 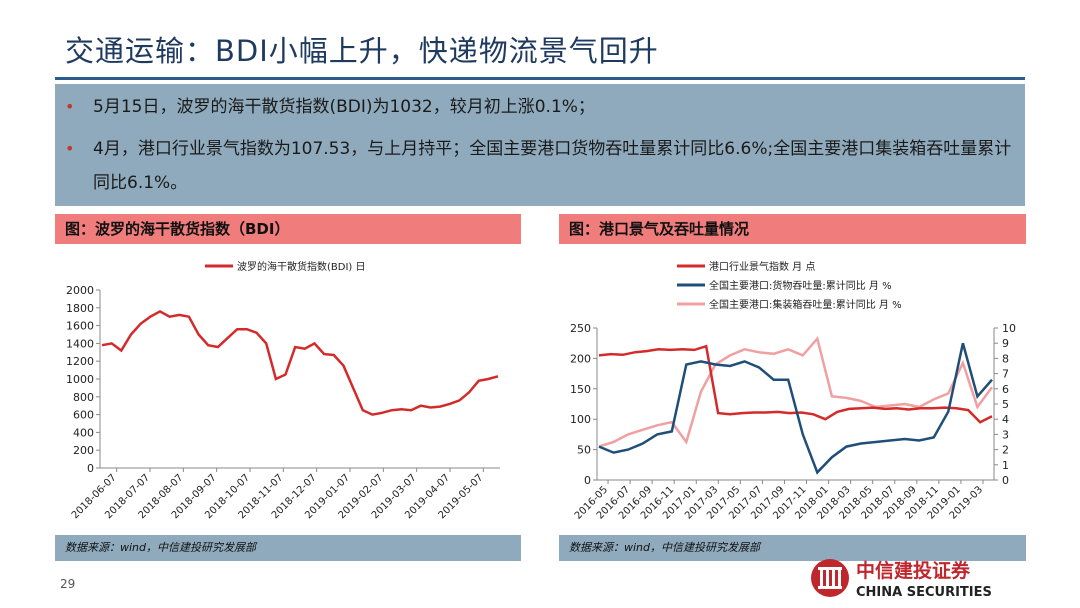 I want to click on y2-tick-label: 1, so click(x=1005, y=465).